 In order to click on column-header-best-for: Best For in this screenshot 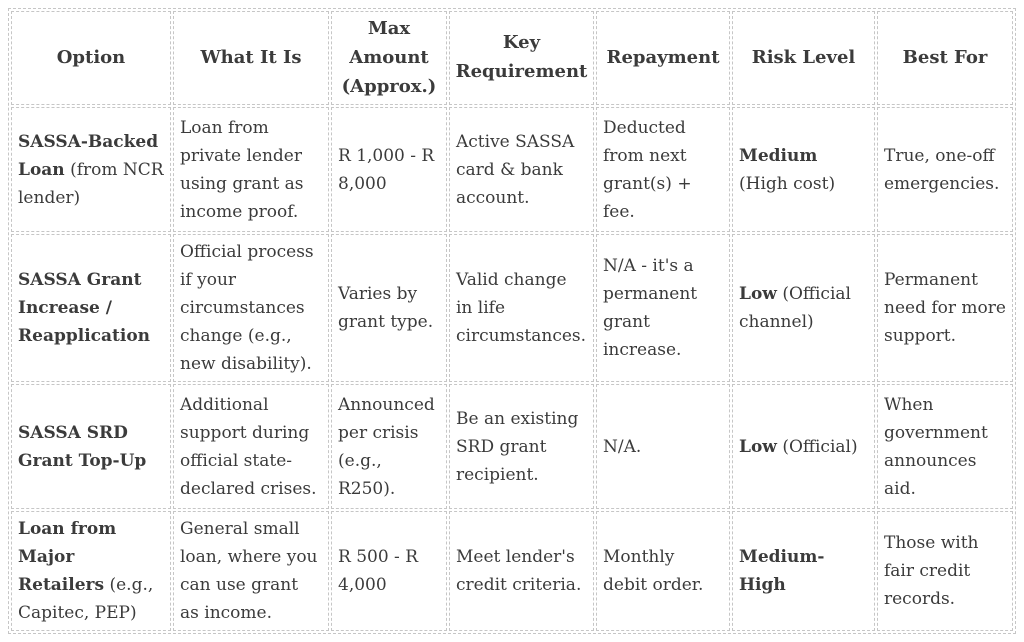, I will do `click(945, 58)`.